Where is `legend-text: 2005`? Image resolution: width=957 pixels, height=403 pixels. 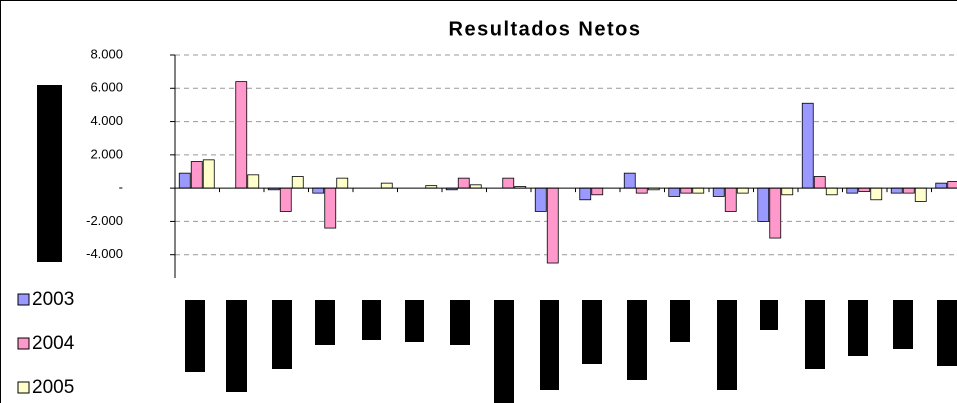
legend-text: 2005 is located at coordinates (53, 387).